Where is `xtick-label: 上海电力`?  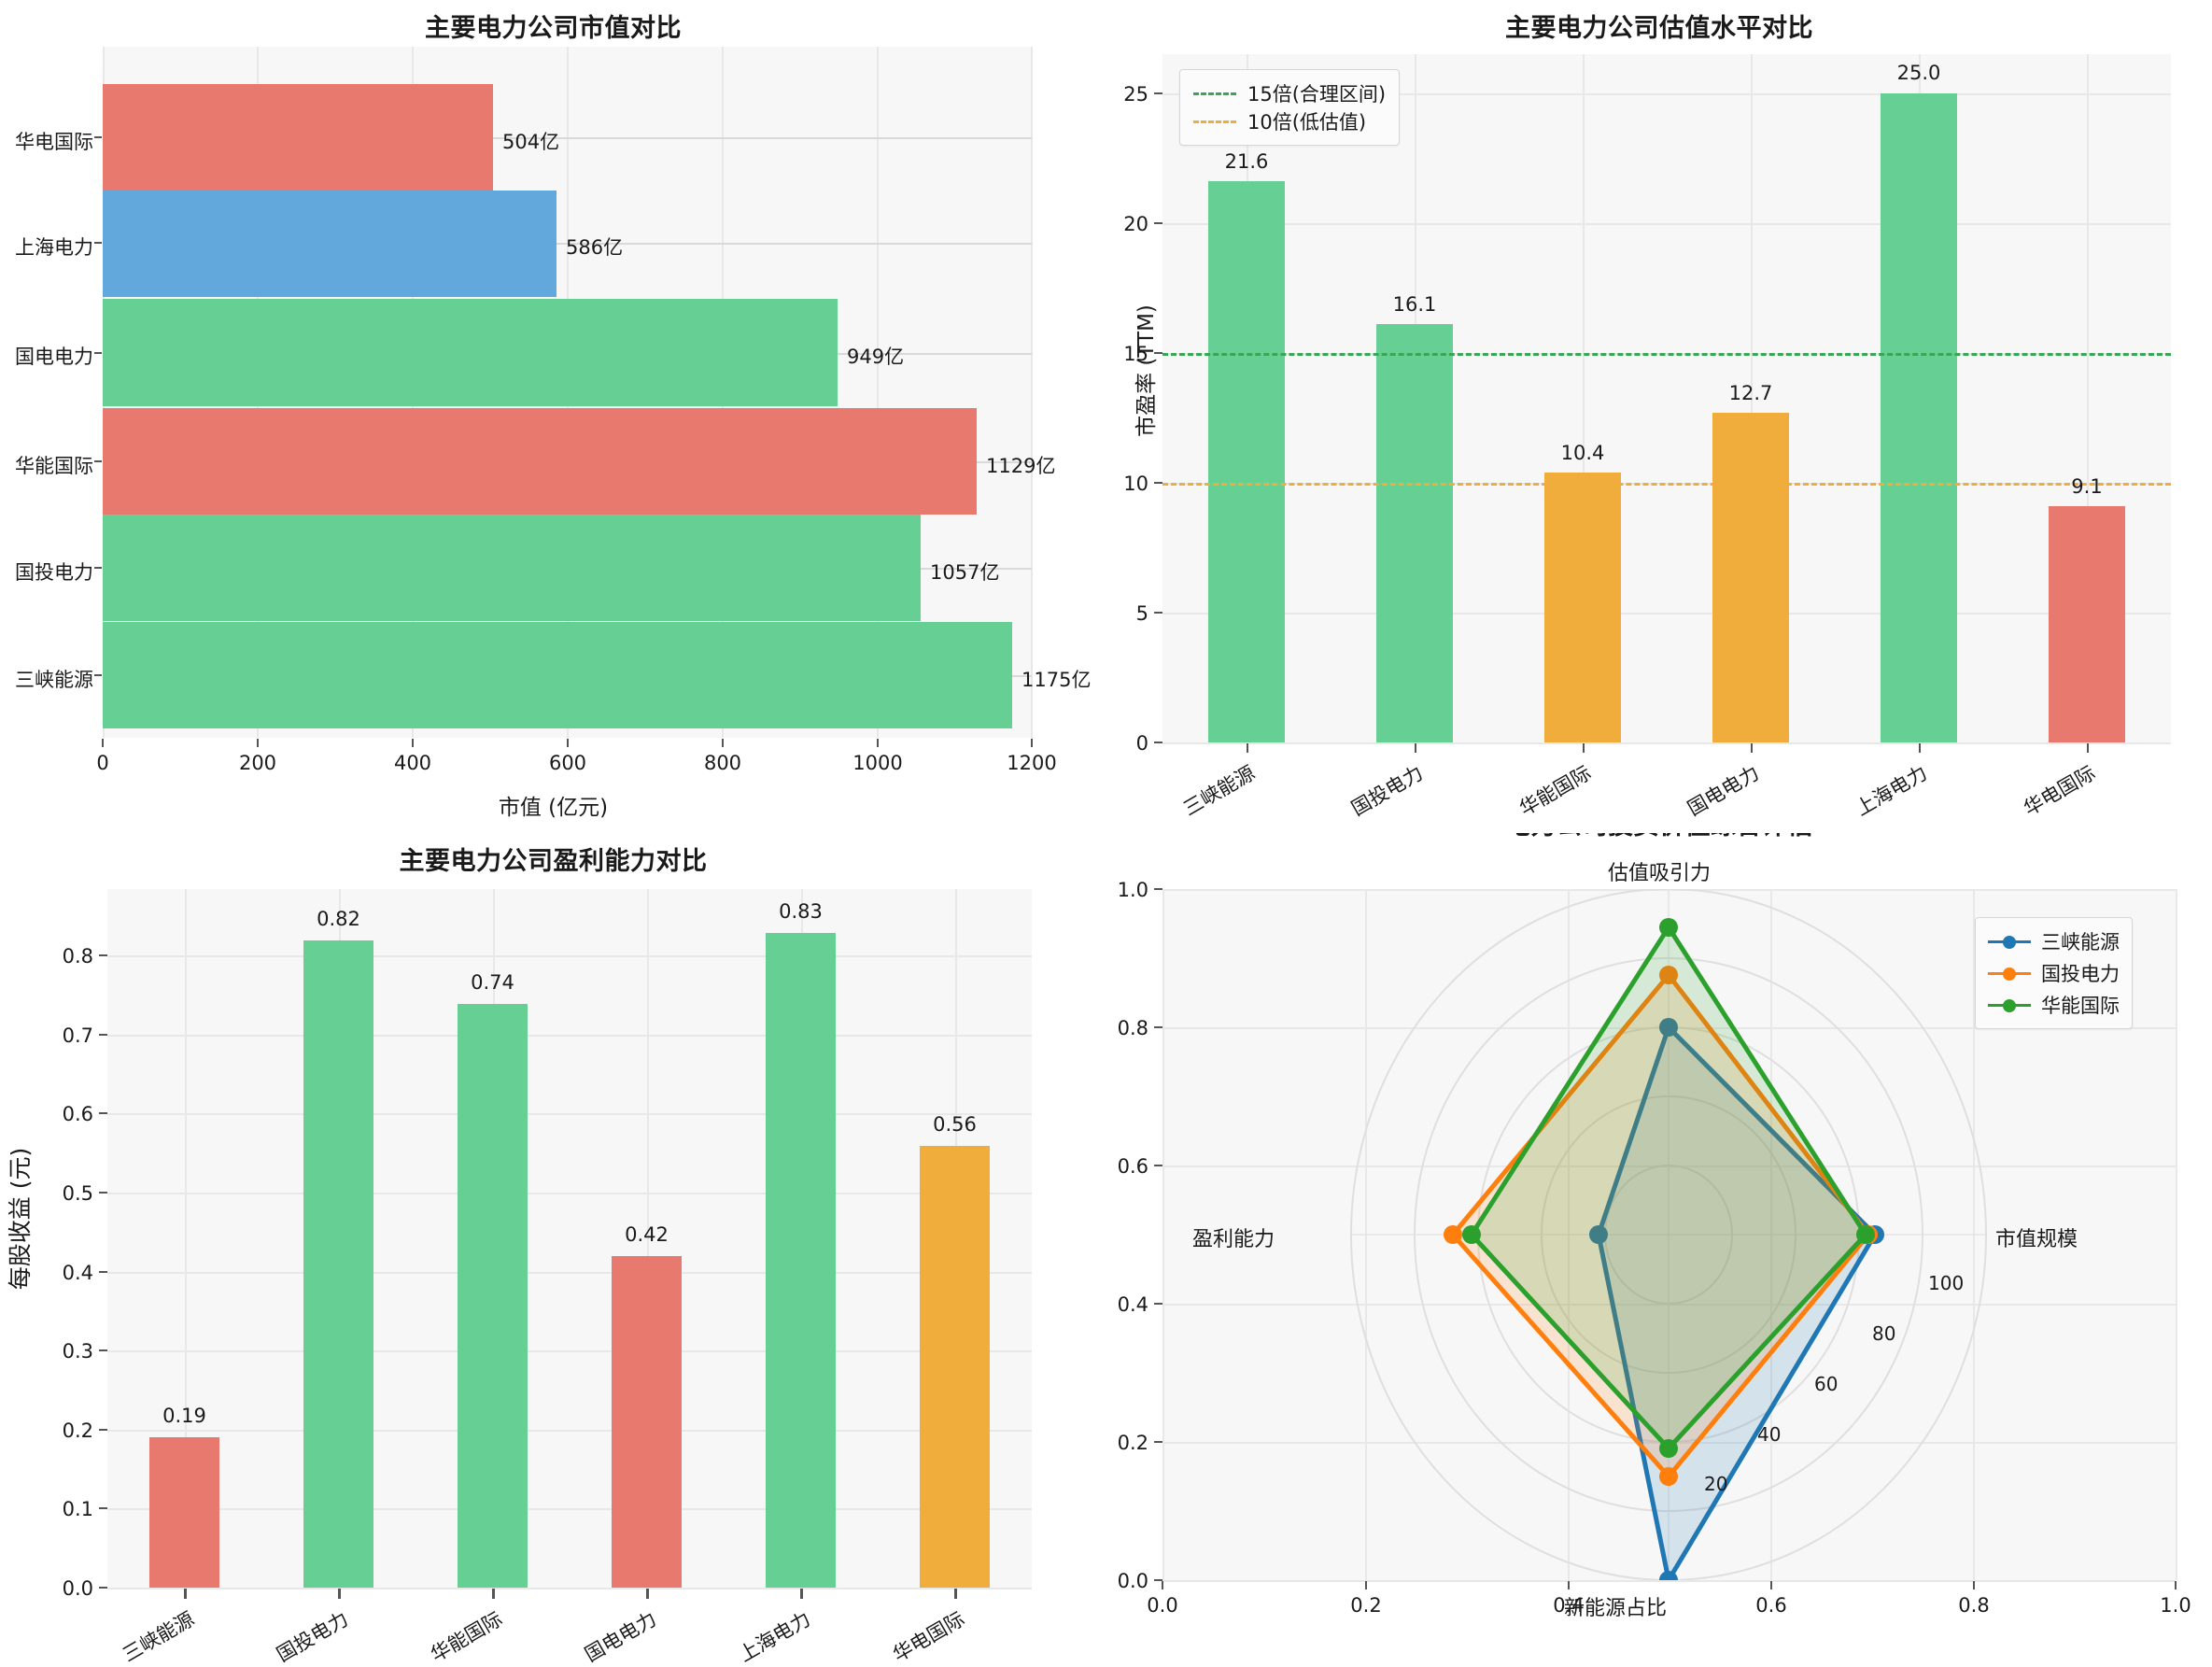
xtick-label: 上海电力 is located at coordinates (774, 1637).